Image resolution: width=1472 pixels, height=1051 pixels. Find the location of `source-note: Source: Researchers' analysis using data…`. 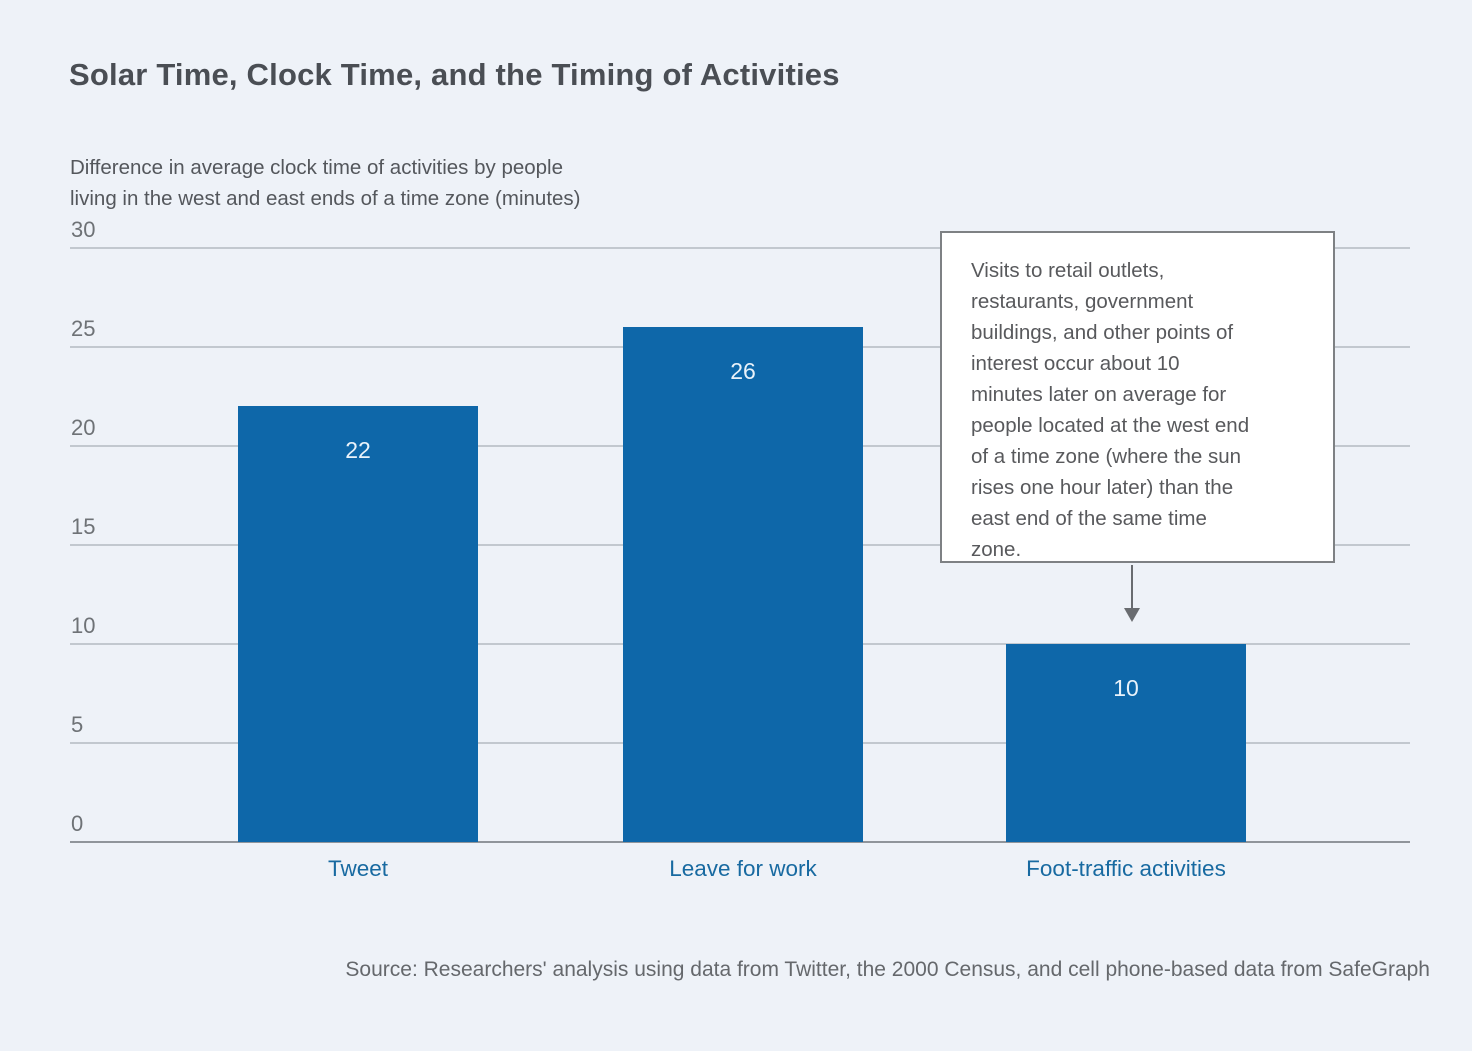

source-note: Source: Researchers' analysis using data… is located at coordinates (887, 969).